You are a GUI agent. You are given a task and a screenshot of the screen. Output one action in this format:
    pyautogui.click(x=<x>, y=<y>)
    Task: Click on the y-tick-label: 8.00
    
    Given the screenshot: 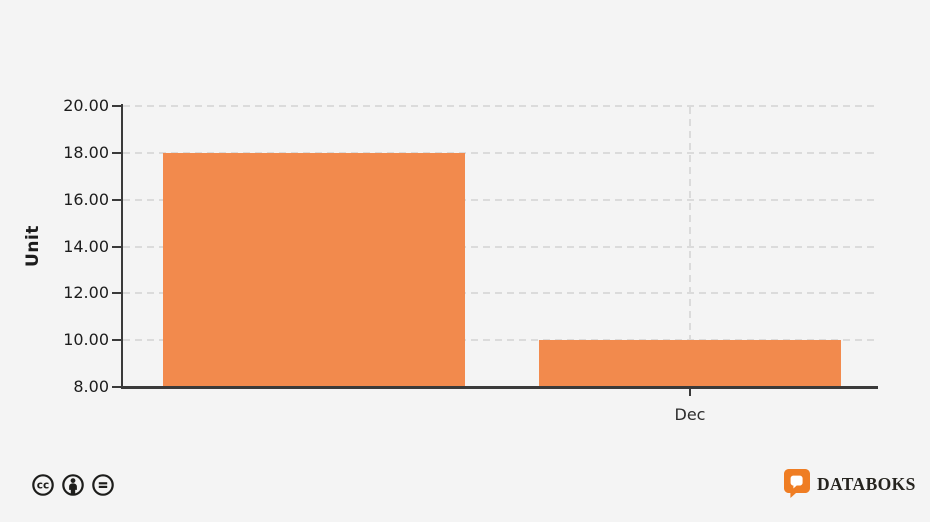 What is the action you would take?
    pyautogui.click(x=91, y=386)
    